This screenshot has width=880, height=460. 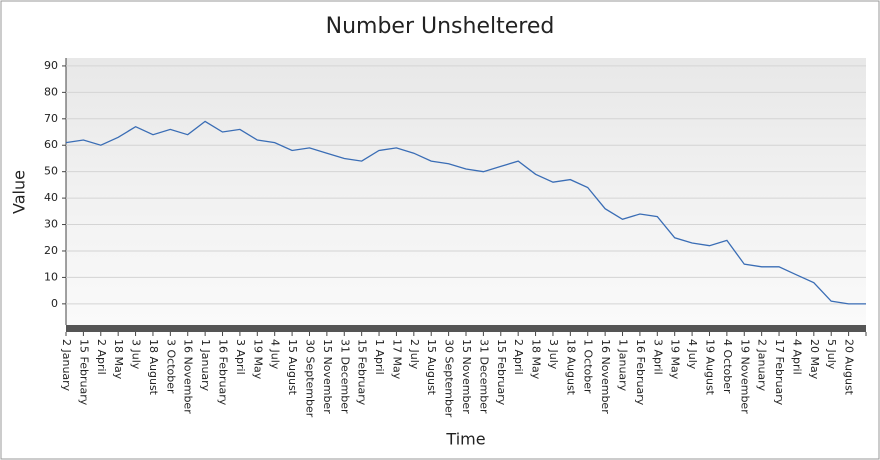 I want to click on x-tick-label: 1 October, so click(x=588, y=366).